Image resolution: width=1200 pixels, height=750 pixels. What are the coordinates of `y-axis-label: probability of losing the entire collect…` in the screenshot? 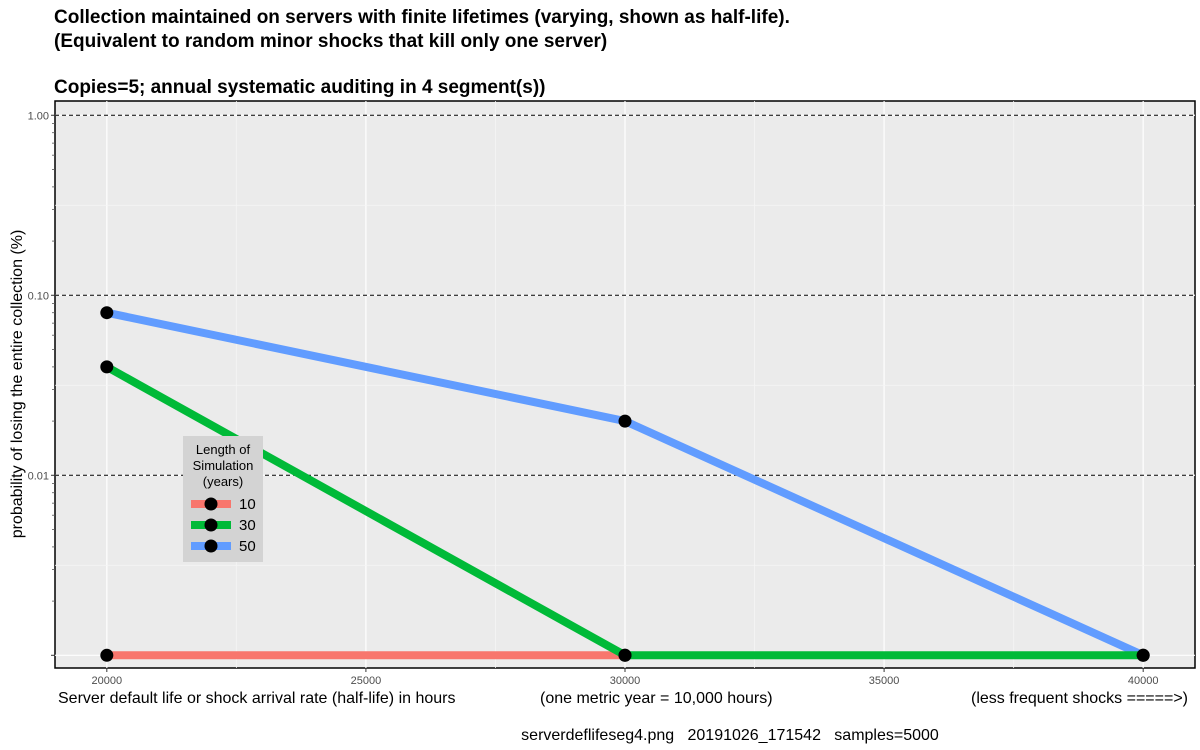 It's located at (17, 384).